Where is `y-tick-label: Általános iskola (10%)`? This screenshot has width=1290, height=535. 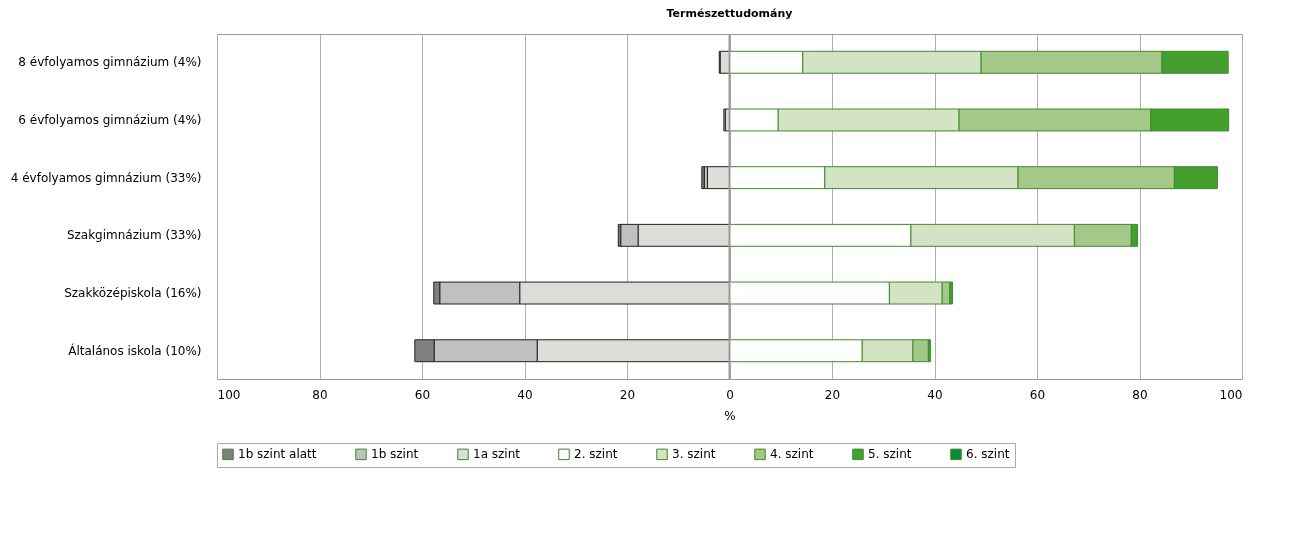 y-tick-label: Általános iskola (10%) is located at coordinates (135, 350).